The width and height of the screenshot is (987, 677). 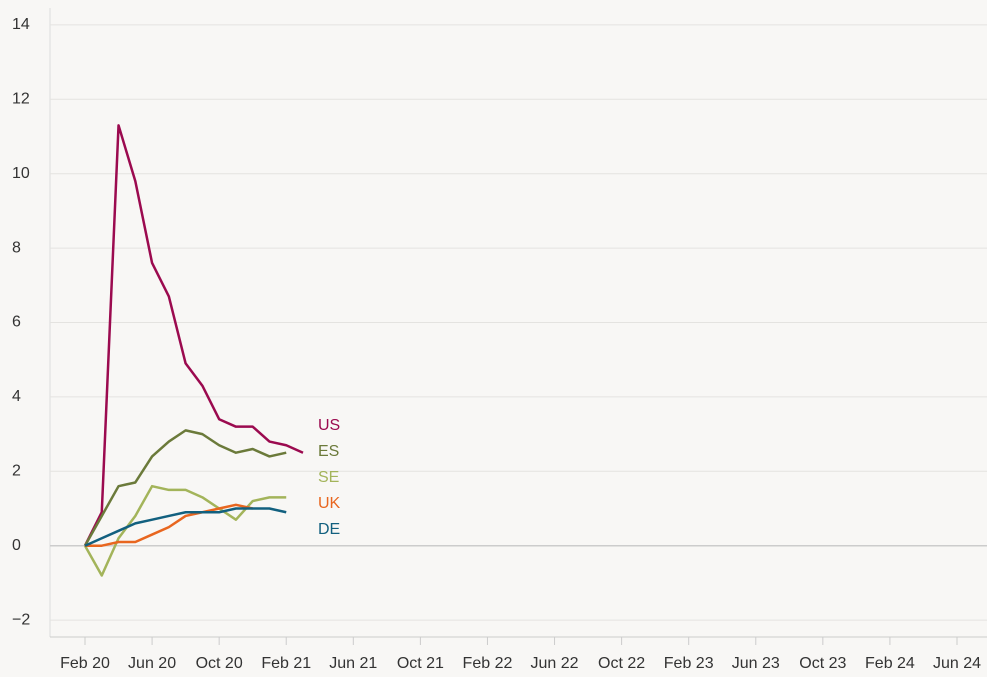 I want to click on x-tick-label: Jun 22, so click(x=555, y=663).